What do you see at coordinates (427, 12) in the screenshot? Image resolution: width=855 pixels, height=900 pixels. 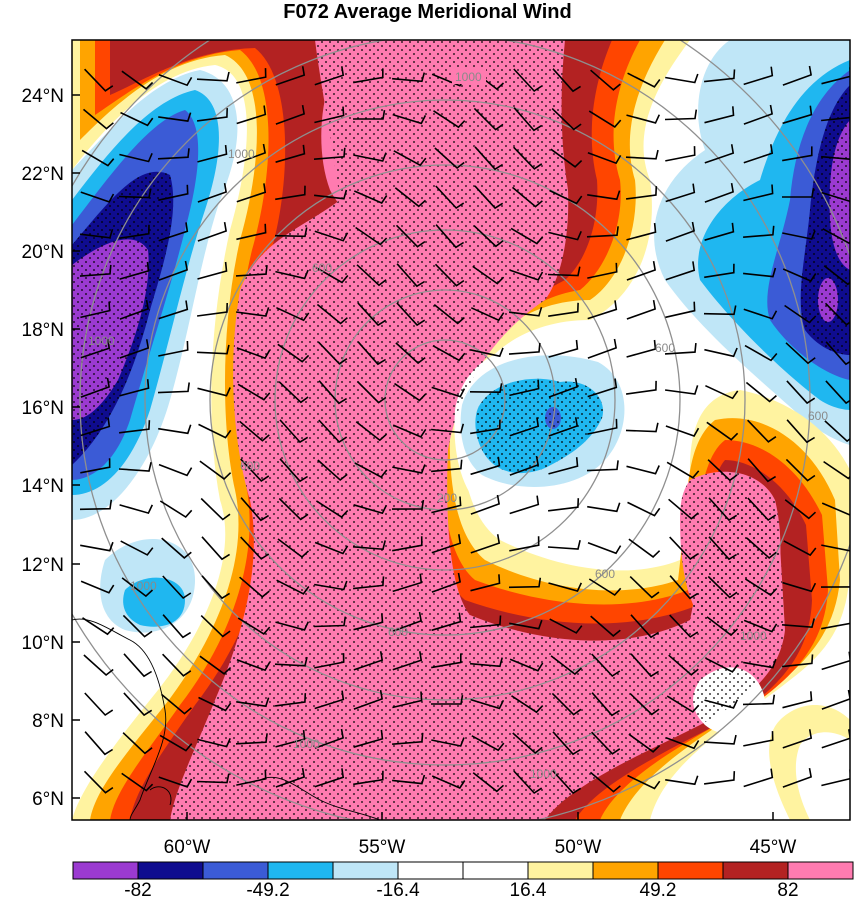 I see `map-title: F072 Average Meridional Wind` at bounding box center [427, 12].